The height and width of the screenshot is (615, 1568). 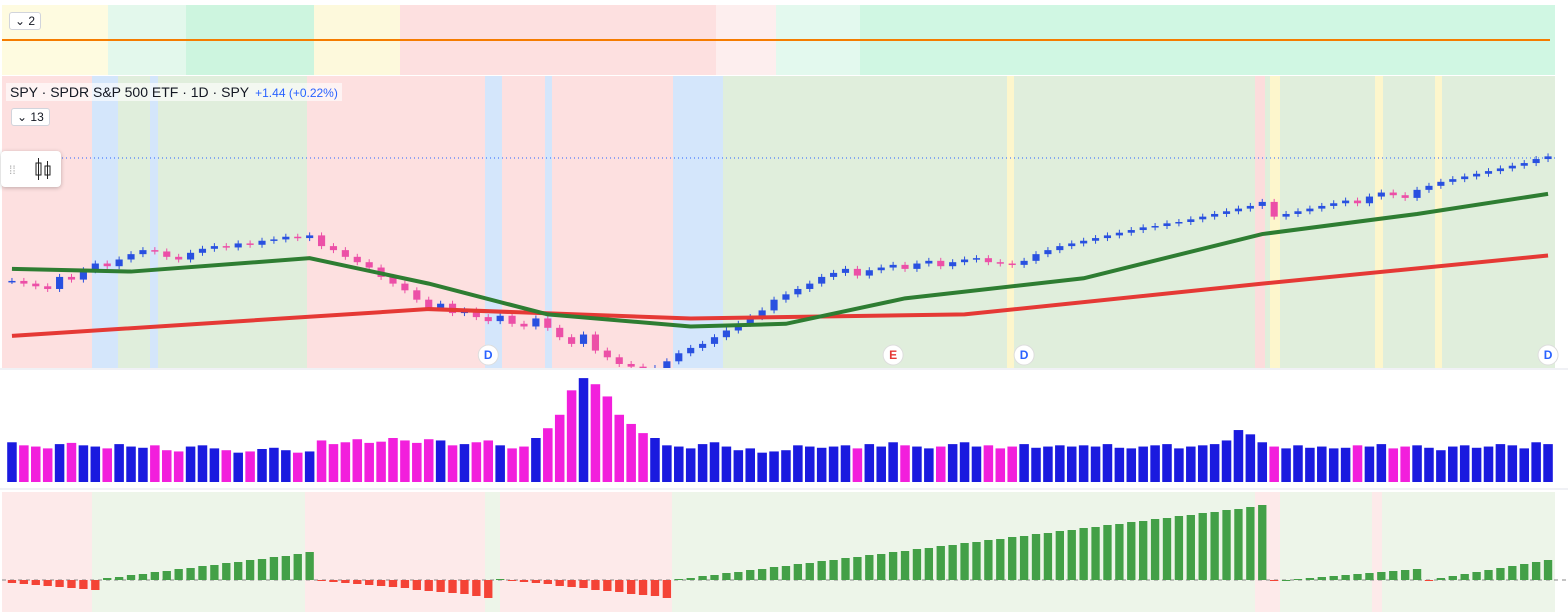 What do you see at coordinates (30, 117) in the screenshot?
I see `indicators-toggle: ⌄ 13` at bounding box center [30, 117].